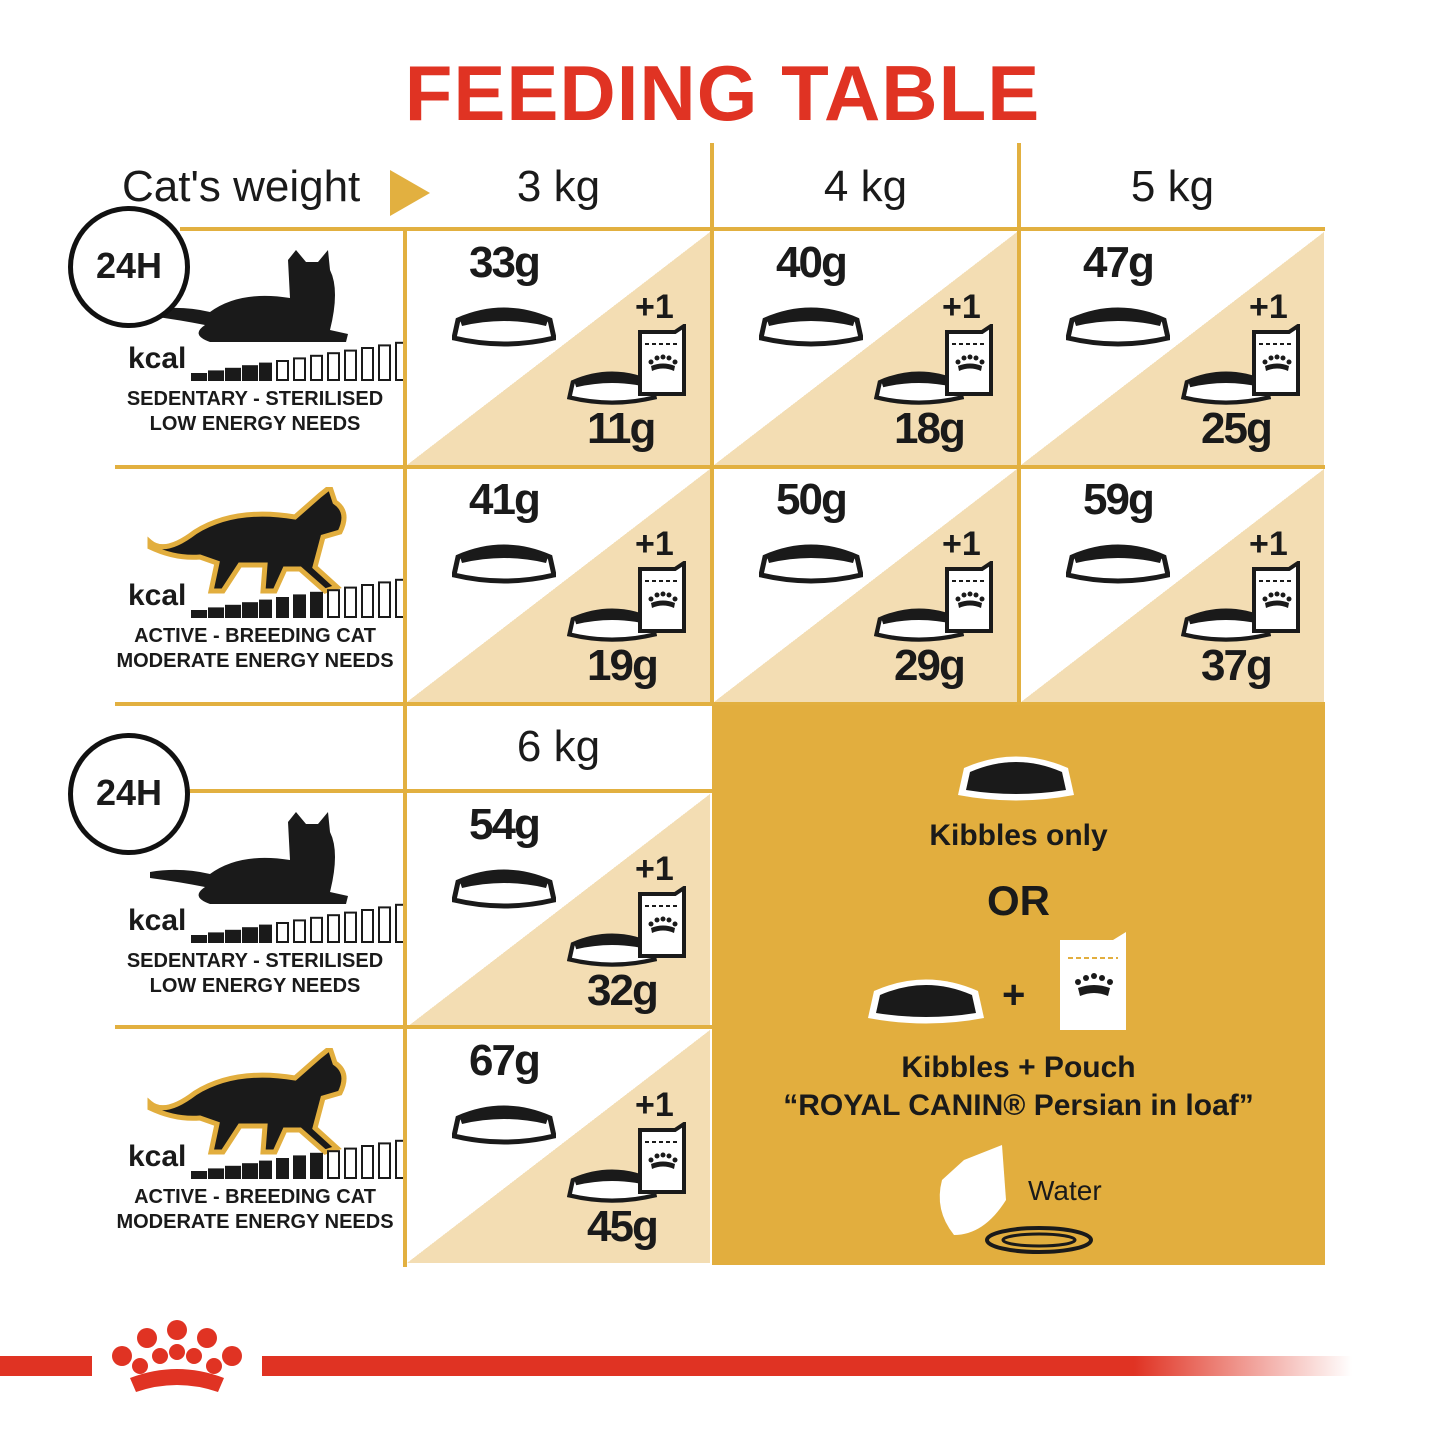  I want to click on footer-red-line, so click(46, 1366).